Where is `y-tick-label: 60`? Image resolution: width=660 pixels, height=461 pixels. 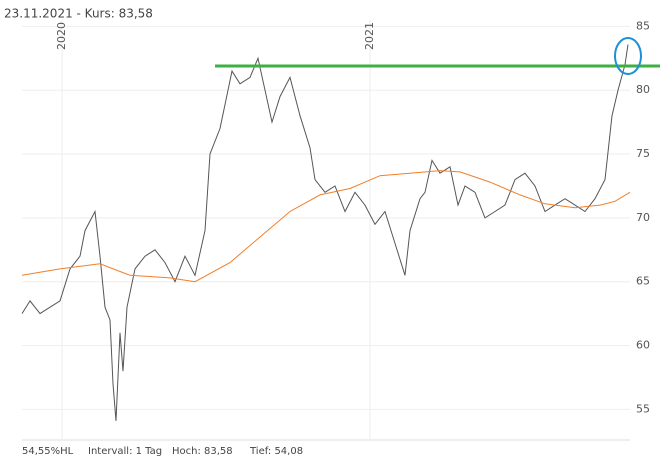 y-tick-label: 60 is located at coordinates (643, 345).